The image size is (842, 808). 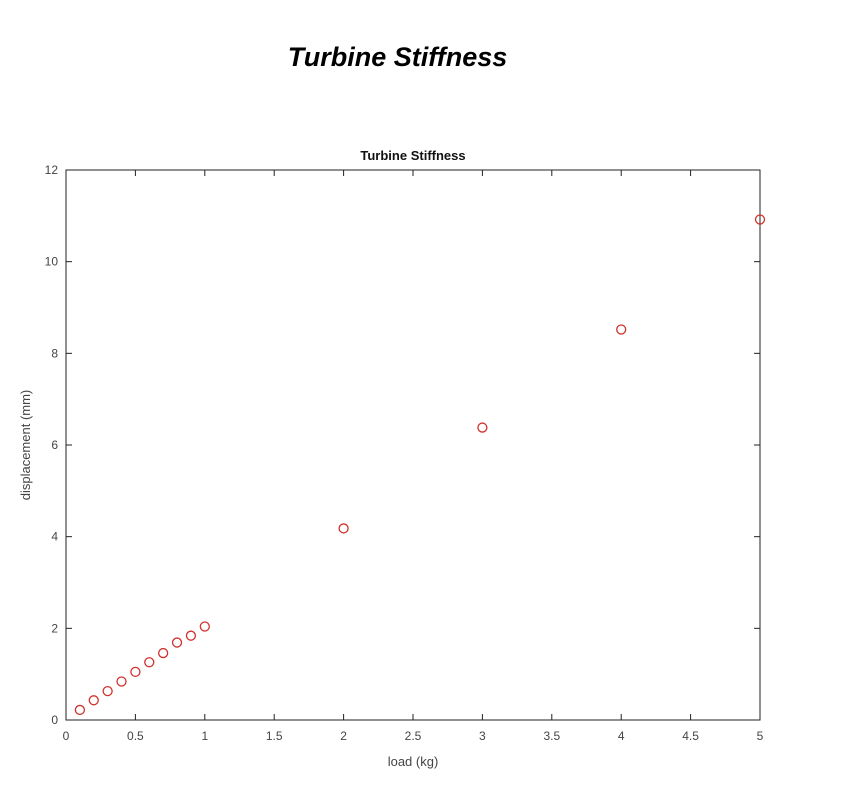 I want to click on x-tick-label: 4, so click(x=621, y=736).